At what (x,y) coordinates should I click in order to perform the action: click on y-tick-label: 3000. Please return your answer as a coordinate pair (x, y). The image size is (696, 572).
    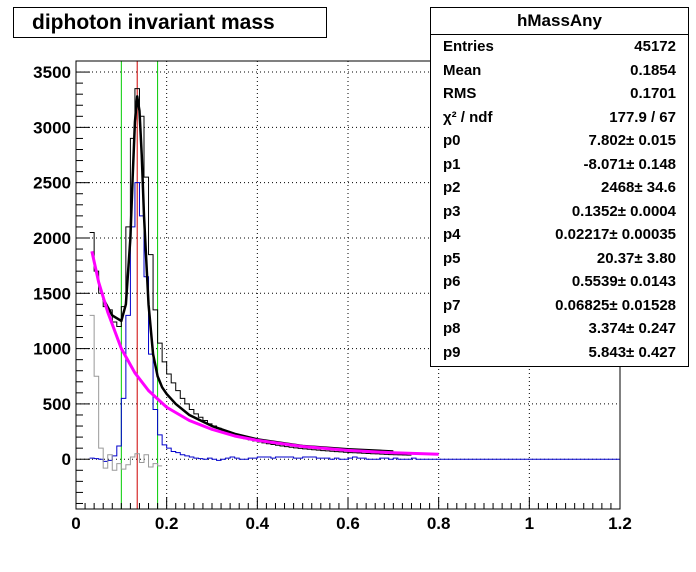
    Looking at the image, I should click on (52, 127).